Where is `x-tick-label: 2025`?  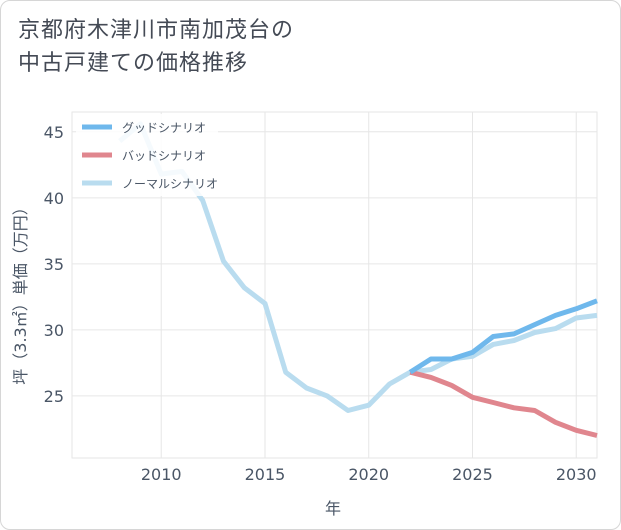
x-tick-label: 2025 is located at coordinates (472, 474).